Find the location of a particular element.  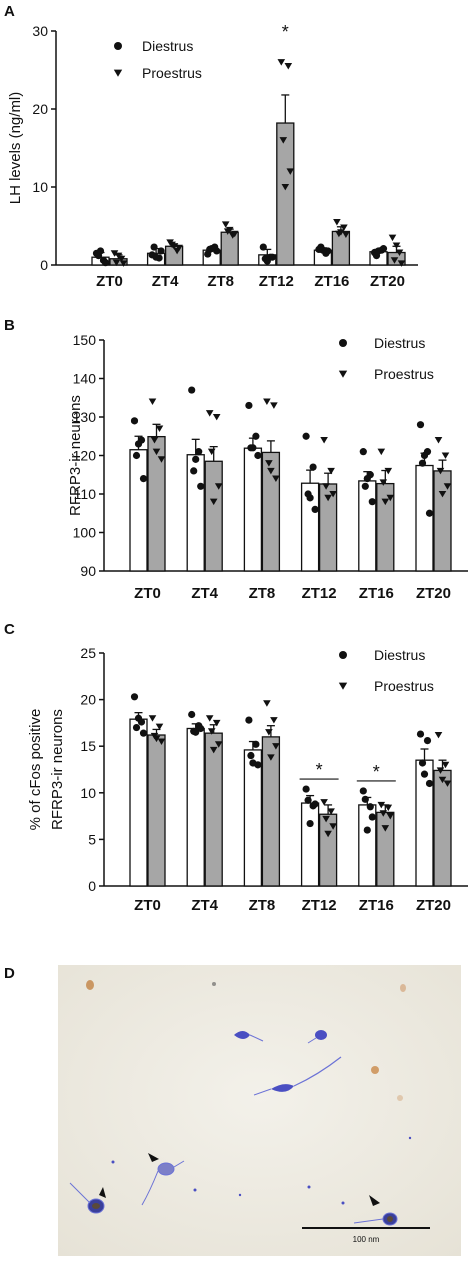

x-category-label: ZT16 is located at coordinates (331, 281).